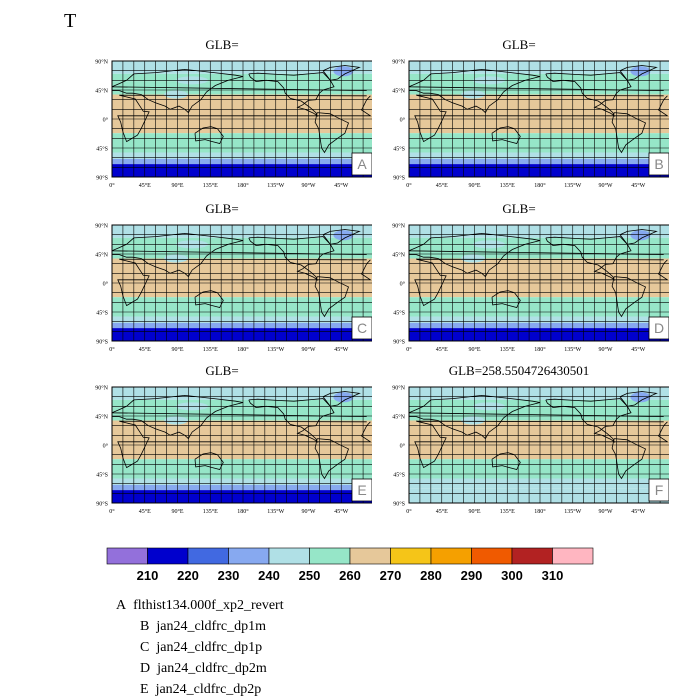  What do you see at coordinates (145, 647) in the screenshot?
I see `legend-letter: C` at bounding box center [145, 647].